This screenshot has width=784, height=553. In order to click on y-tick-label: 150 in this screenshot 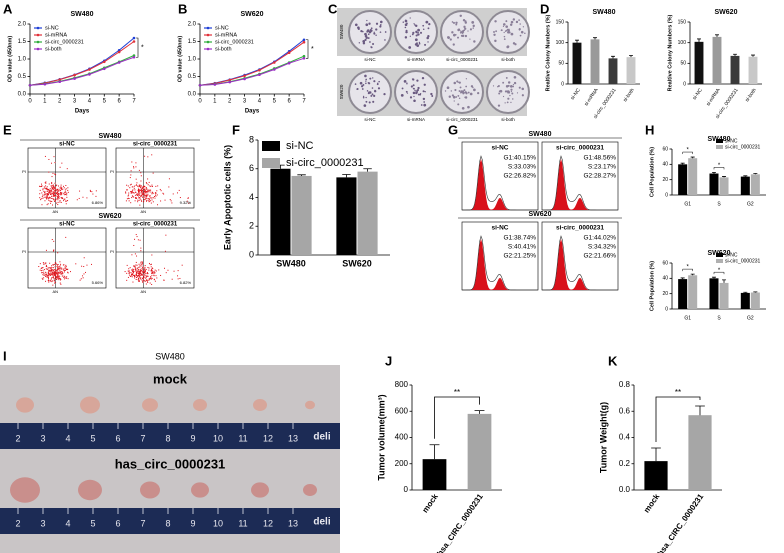, I will do `click(560, 22)`.